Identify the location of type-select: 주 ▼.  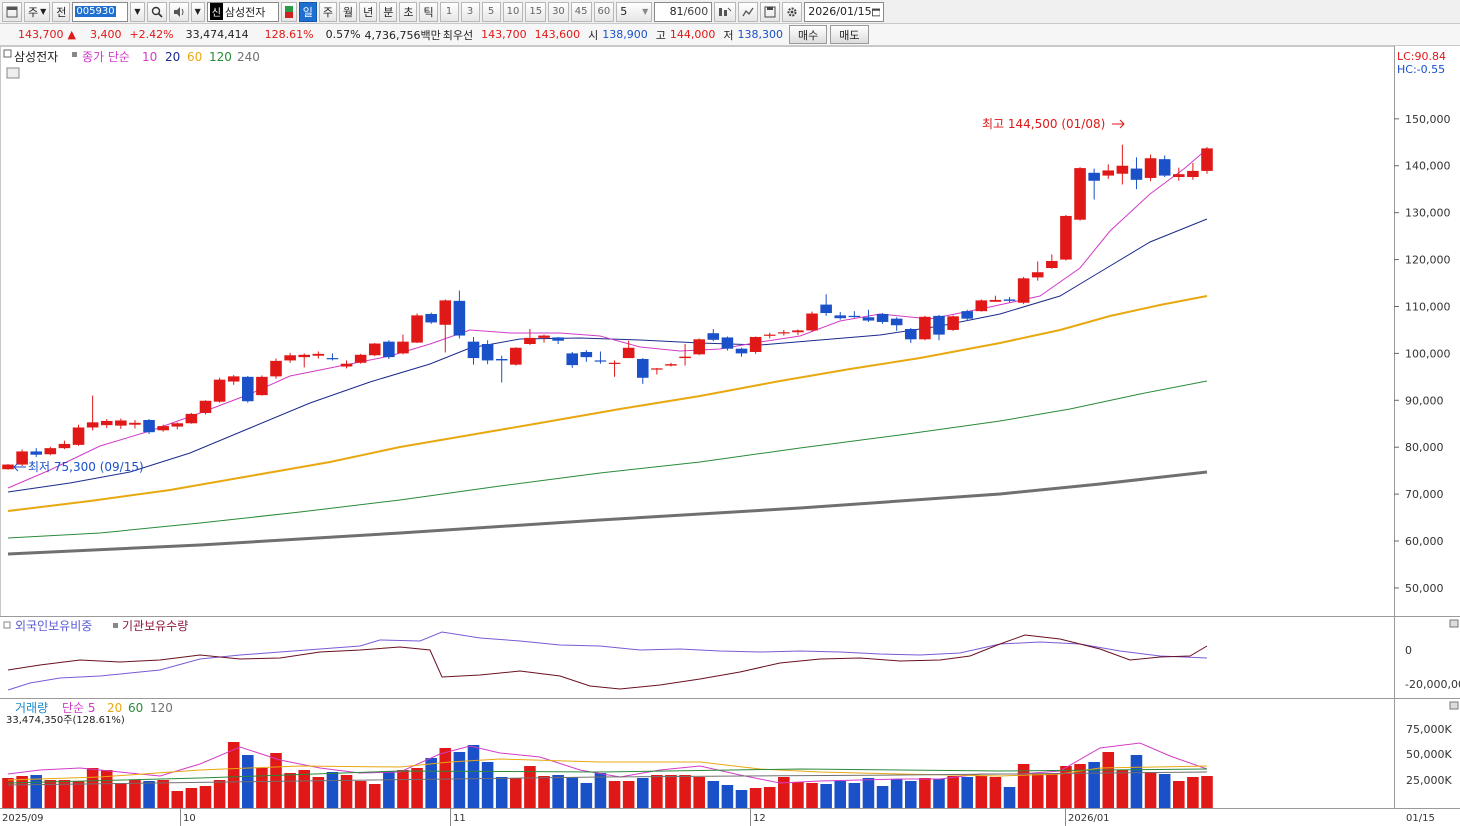
(37, 11).